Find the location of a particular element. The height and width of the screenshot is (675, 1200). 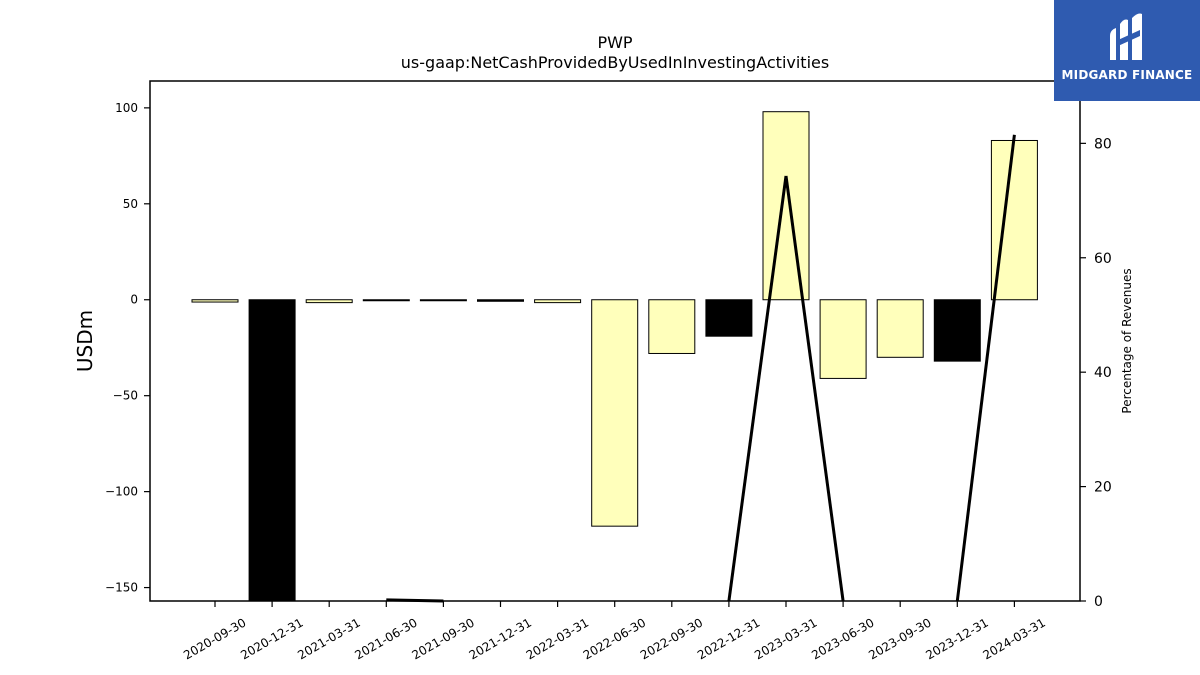

x-tick-label: 2021-09-30 is located at coordinates (442, 638).